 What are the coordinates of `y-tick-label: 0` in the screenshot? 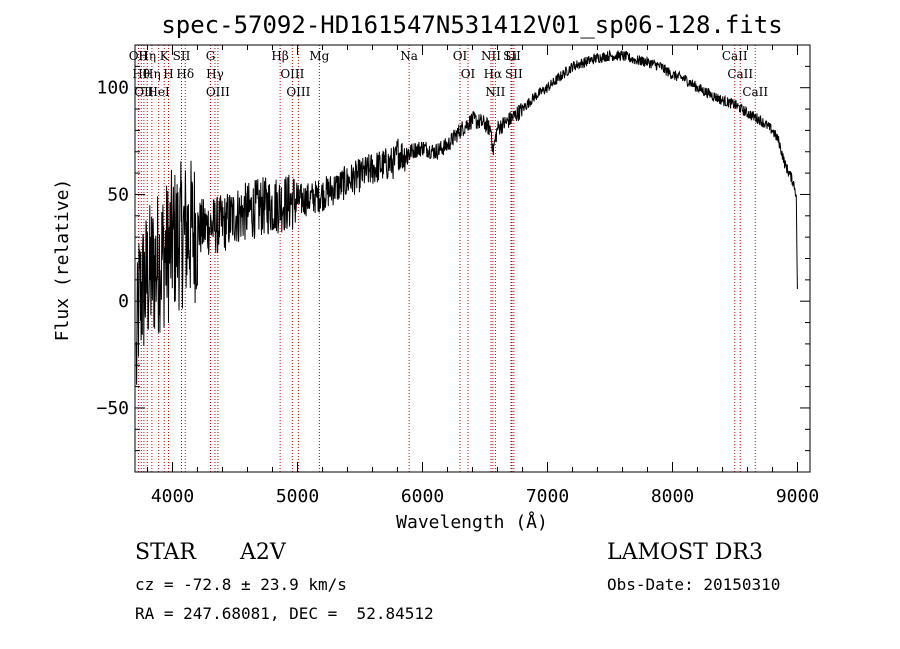 It's located at (123, 301).